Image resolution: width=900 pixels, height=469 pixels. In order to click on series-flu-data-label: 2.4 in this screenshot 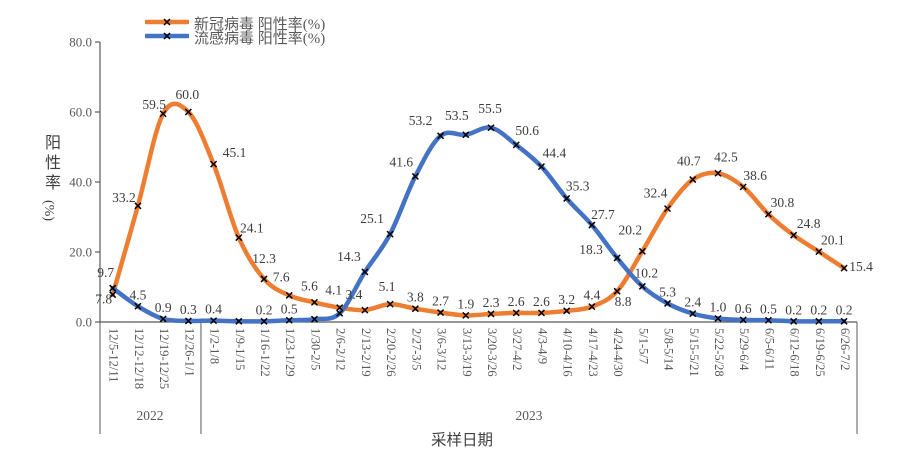, I will do `click(692, 302)`.